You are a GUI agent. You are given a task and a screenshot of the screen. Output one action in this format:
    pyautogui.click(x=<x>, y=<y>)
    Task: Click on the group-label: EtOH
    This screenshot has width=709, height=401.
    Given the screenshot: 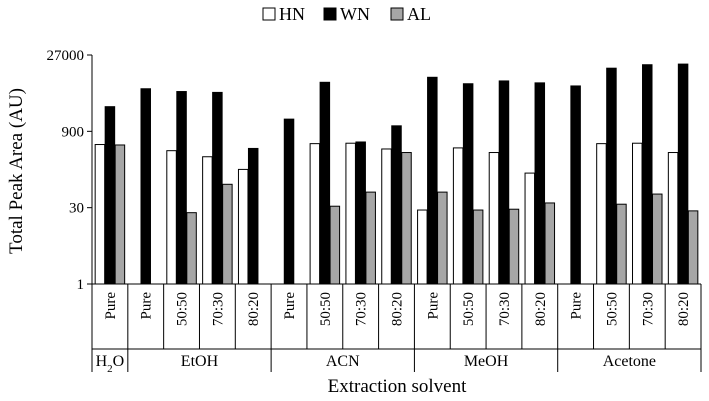 What is the action you would take?
    pyautogui.click(x=200, y=361)
    